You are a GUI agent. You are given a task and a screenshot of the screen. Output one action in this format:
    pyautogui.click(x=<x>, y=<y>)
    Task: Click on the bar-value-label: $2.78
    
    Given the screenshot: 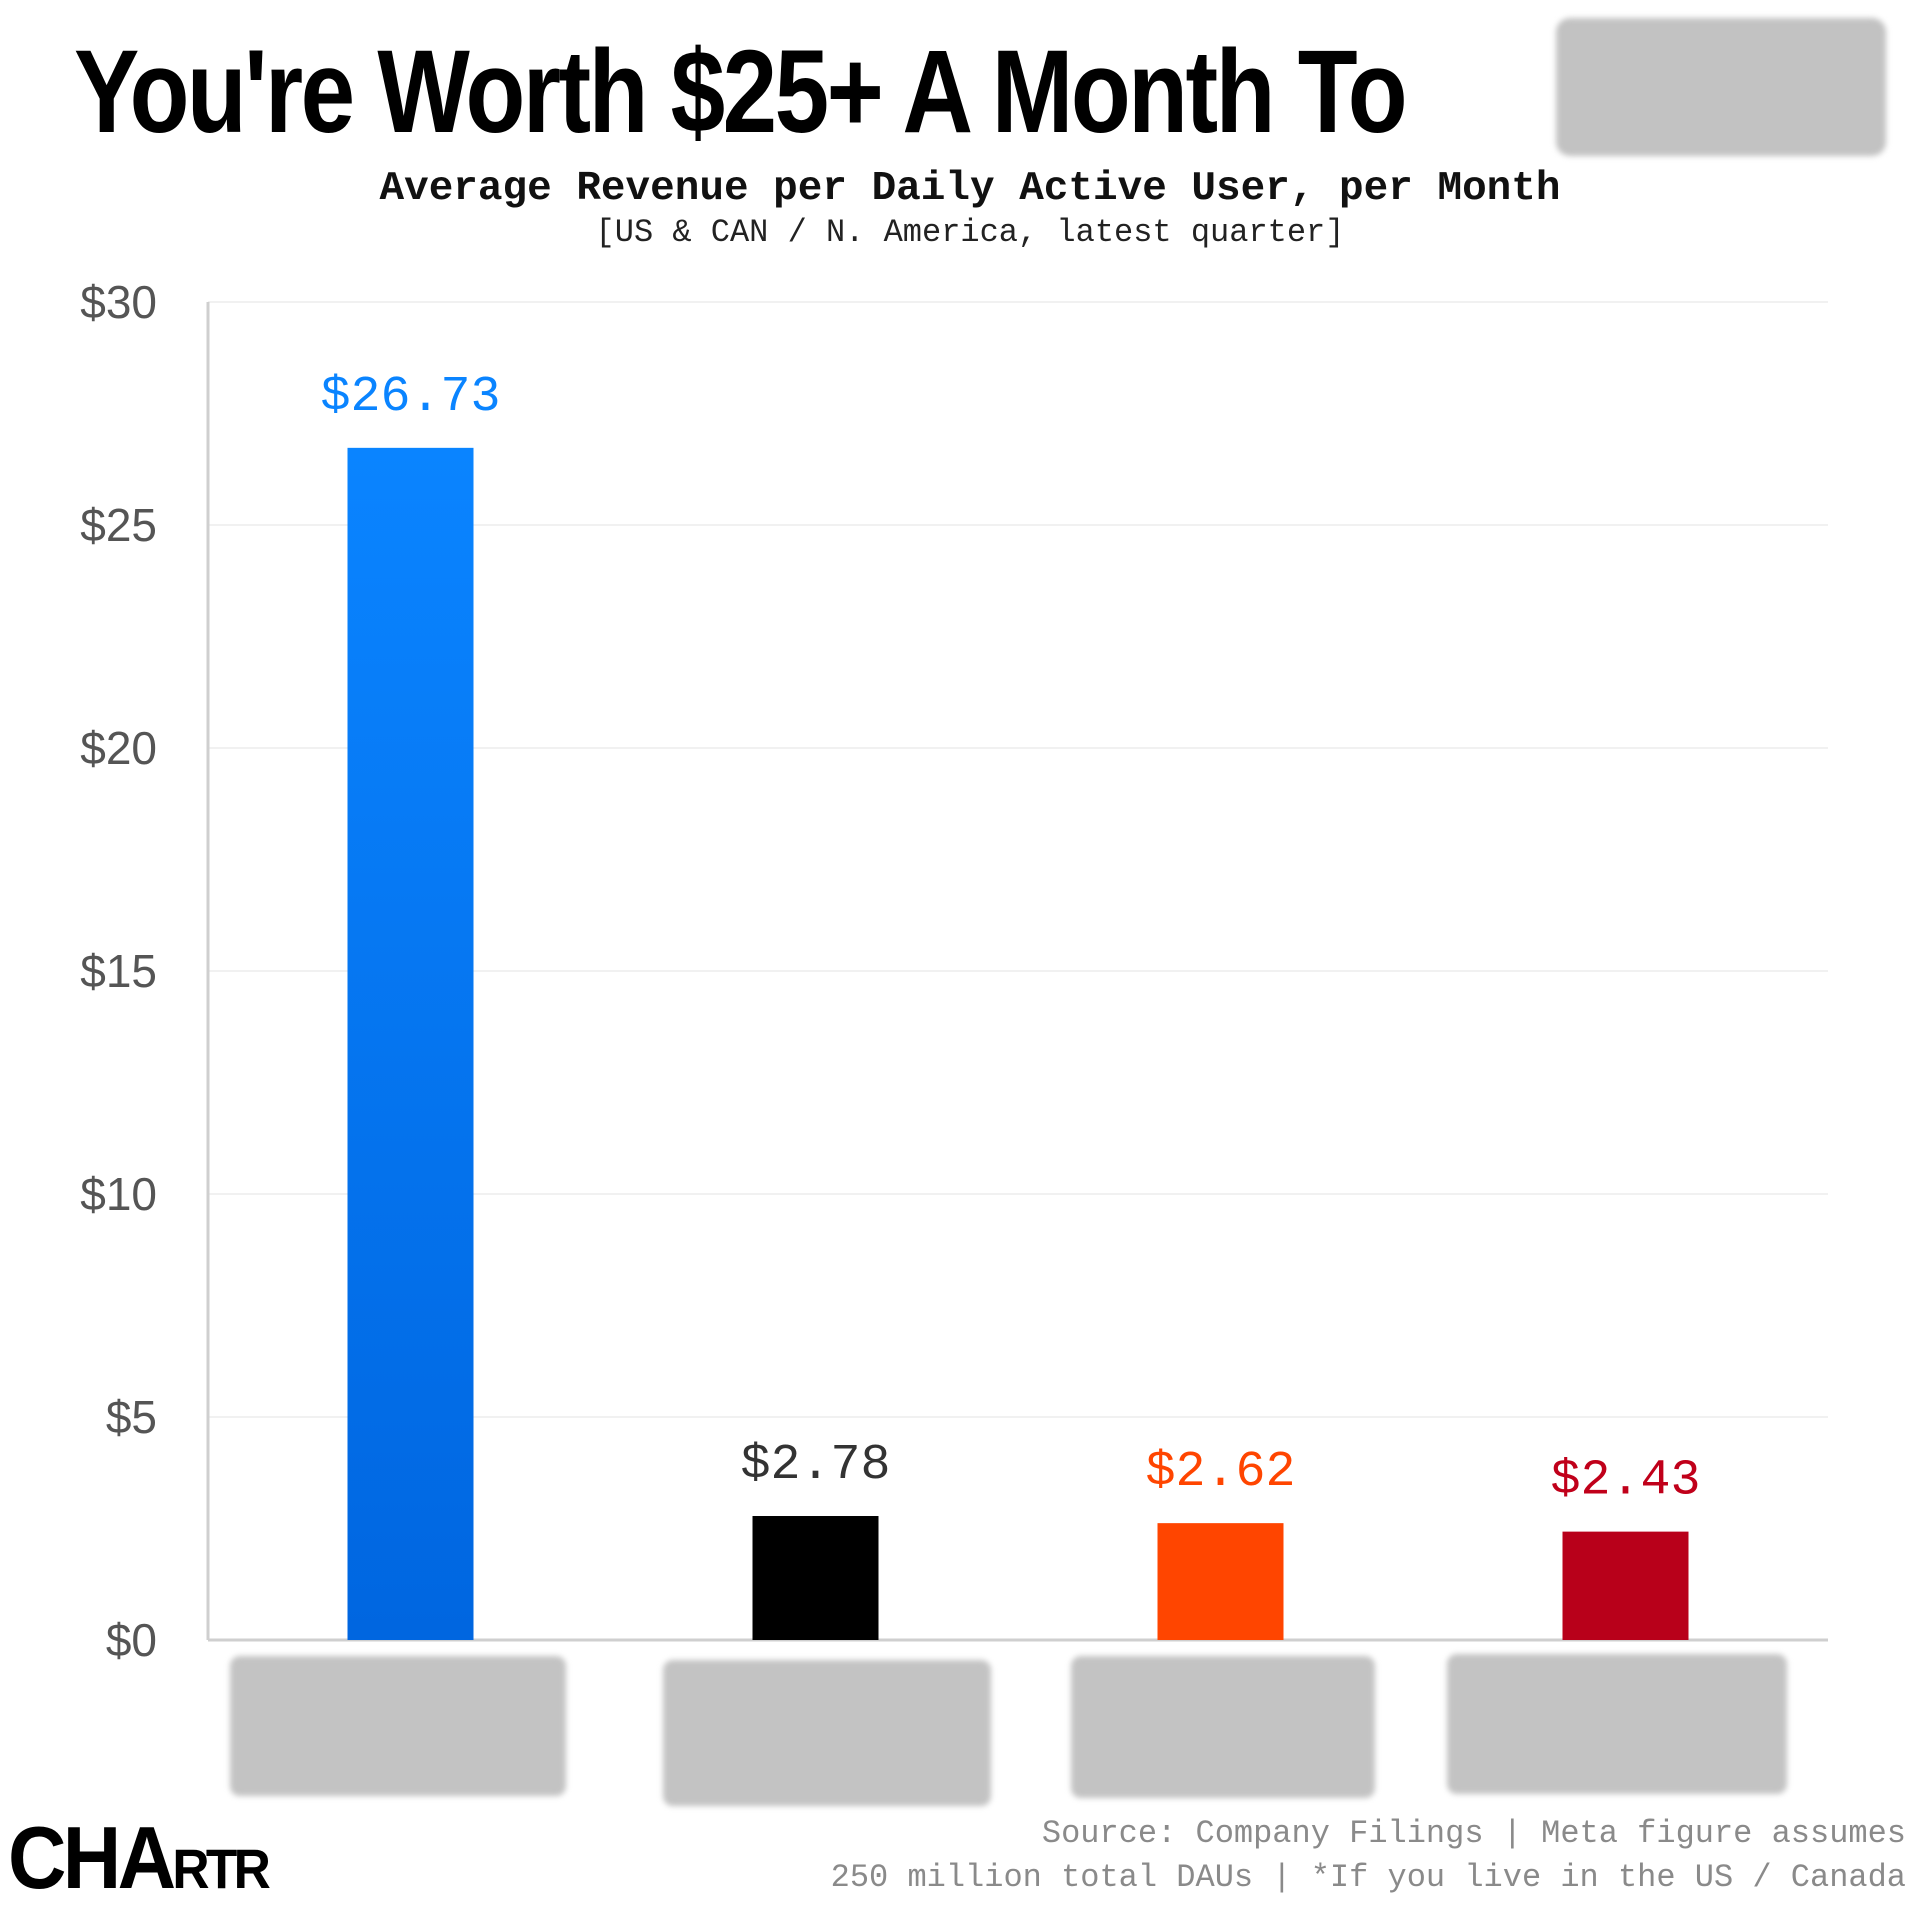 What is the action you would take?
    pyautogui.click(x=815, y=1465)
    